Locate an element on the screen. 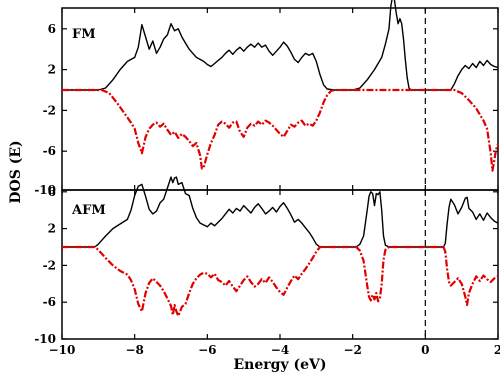 The image size is (500, 375). afm-y-tick-label: -6 is located at coordinates (49, 302).